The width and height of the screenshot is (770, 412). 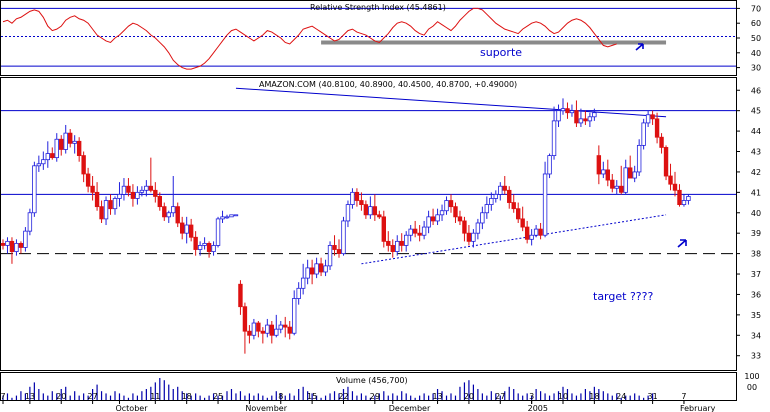 I want to click on price-y-tick-label: 41, so click(x=756, y=192).